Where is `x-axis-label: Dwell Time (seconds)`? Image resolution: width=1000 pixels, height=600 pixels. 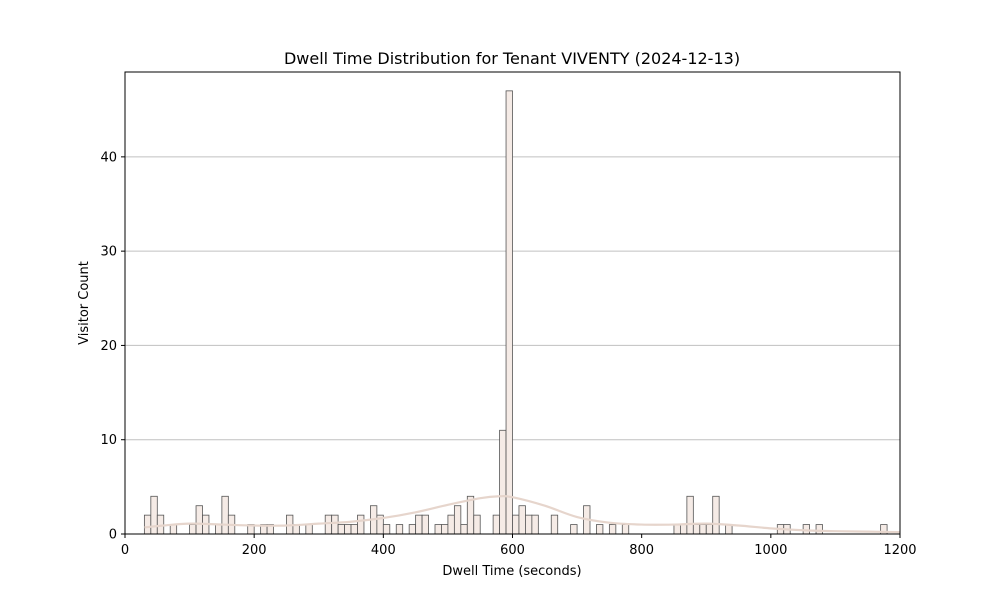 x-axis-label: Dwell Time (seconds) is located at coordinates (511, 571).